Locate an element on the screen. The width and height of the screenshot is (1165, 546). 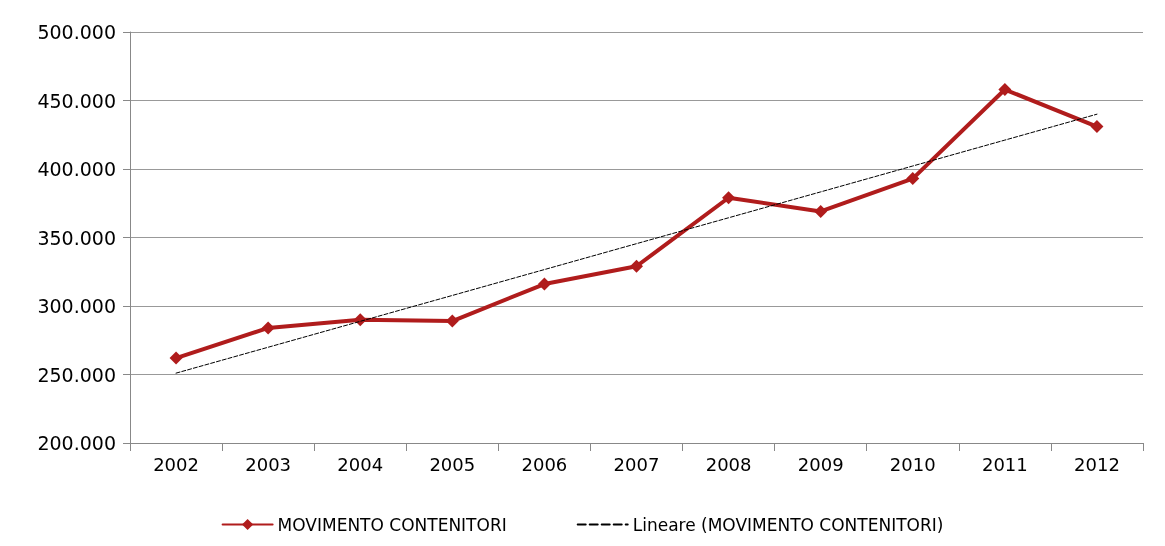
x-tick-label: 2006 is located at coordinates (544, 464).